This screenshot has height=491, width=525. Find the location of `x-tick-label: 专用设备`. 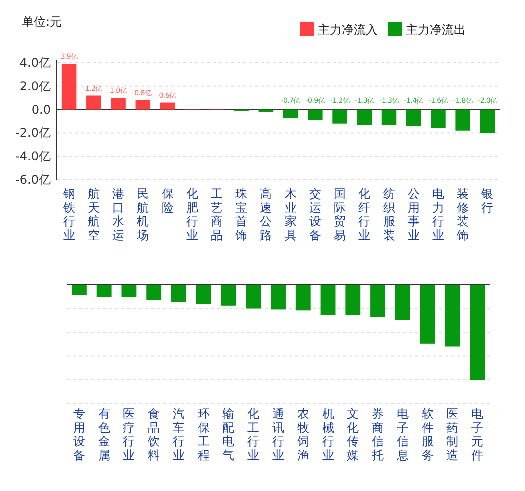

x-tick-label: 专用设备 is located at coordinates (79, 434).